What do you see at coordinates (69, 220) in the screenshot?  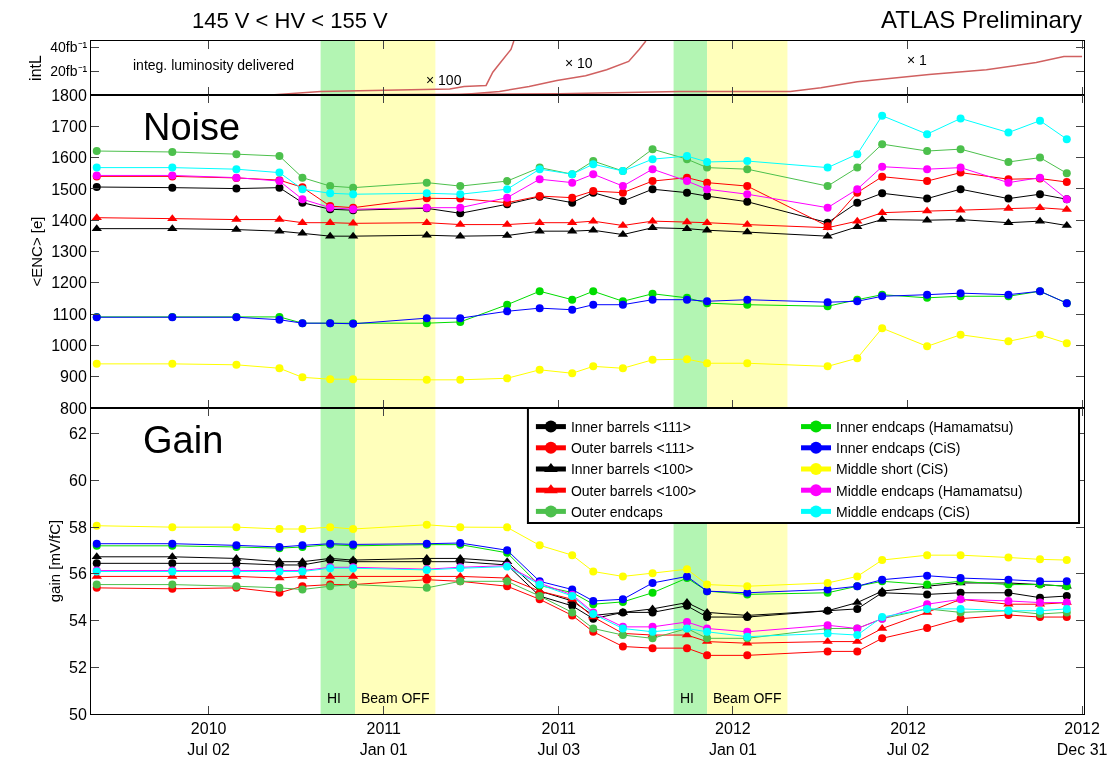 I see `y-tick-label: 1400` at bounding box center [69, 220].